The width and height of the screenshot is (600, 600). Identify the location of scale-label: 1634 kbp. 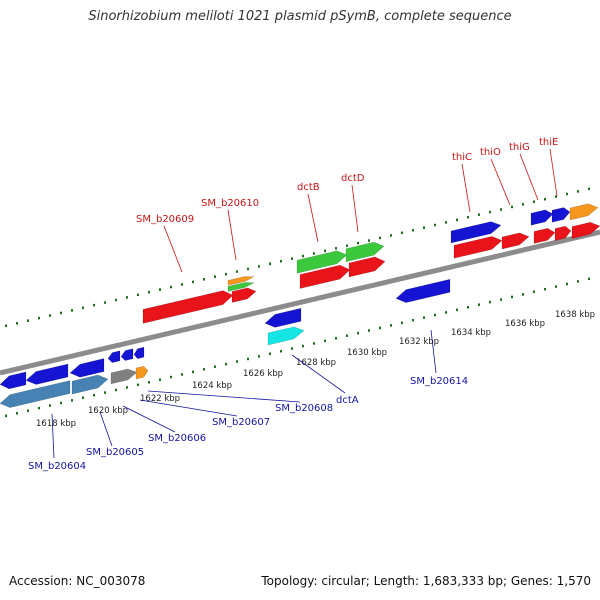
(471, 333).